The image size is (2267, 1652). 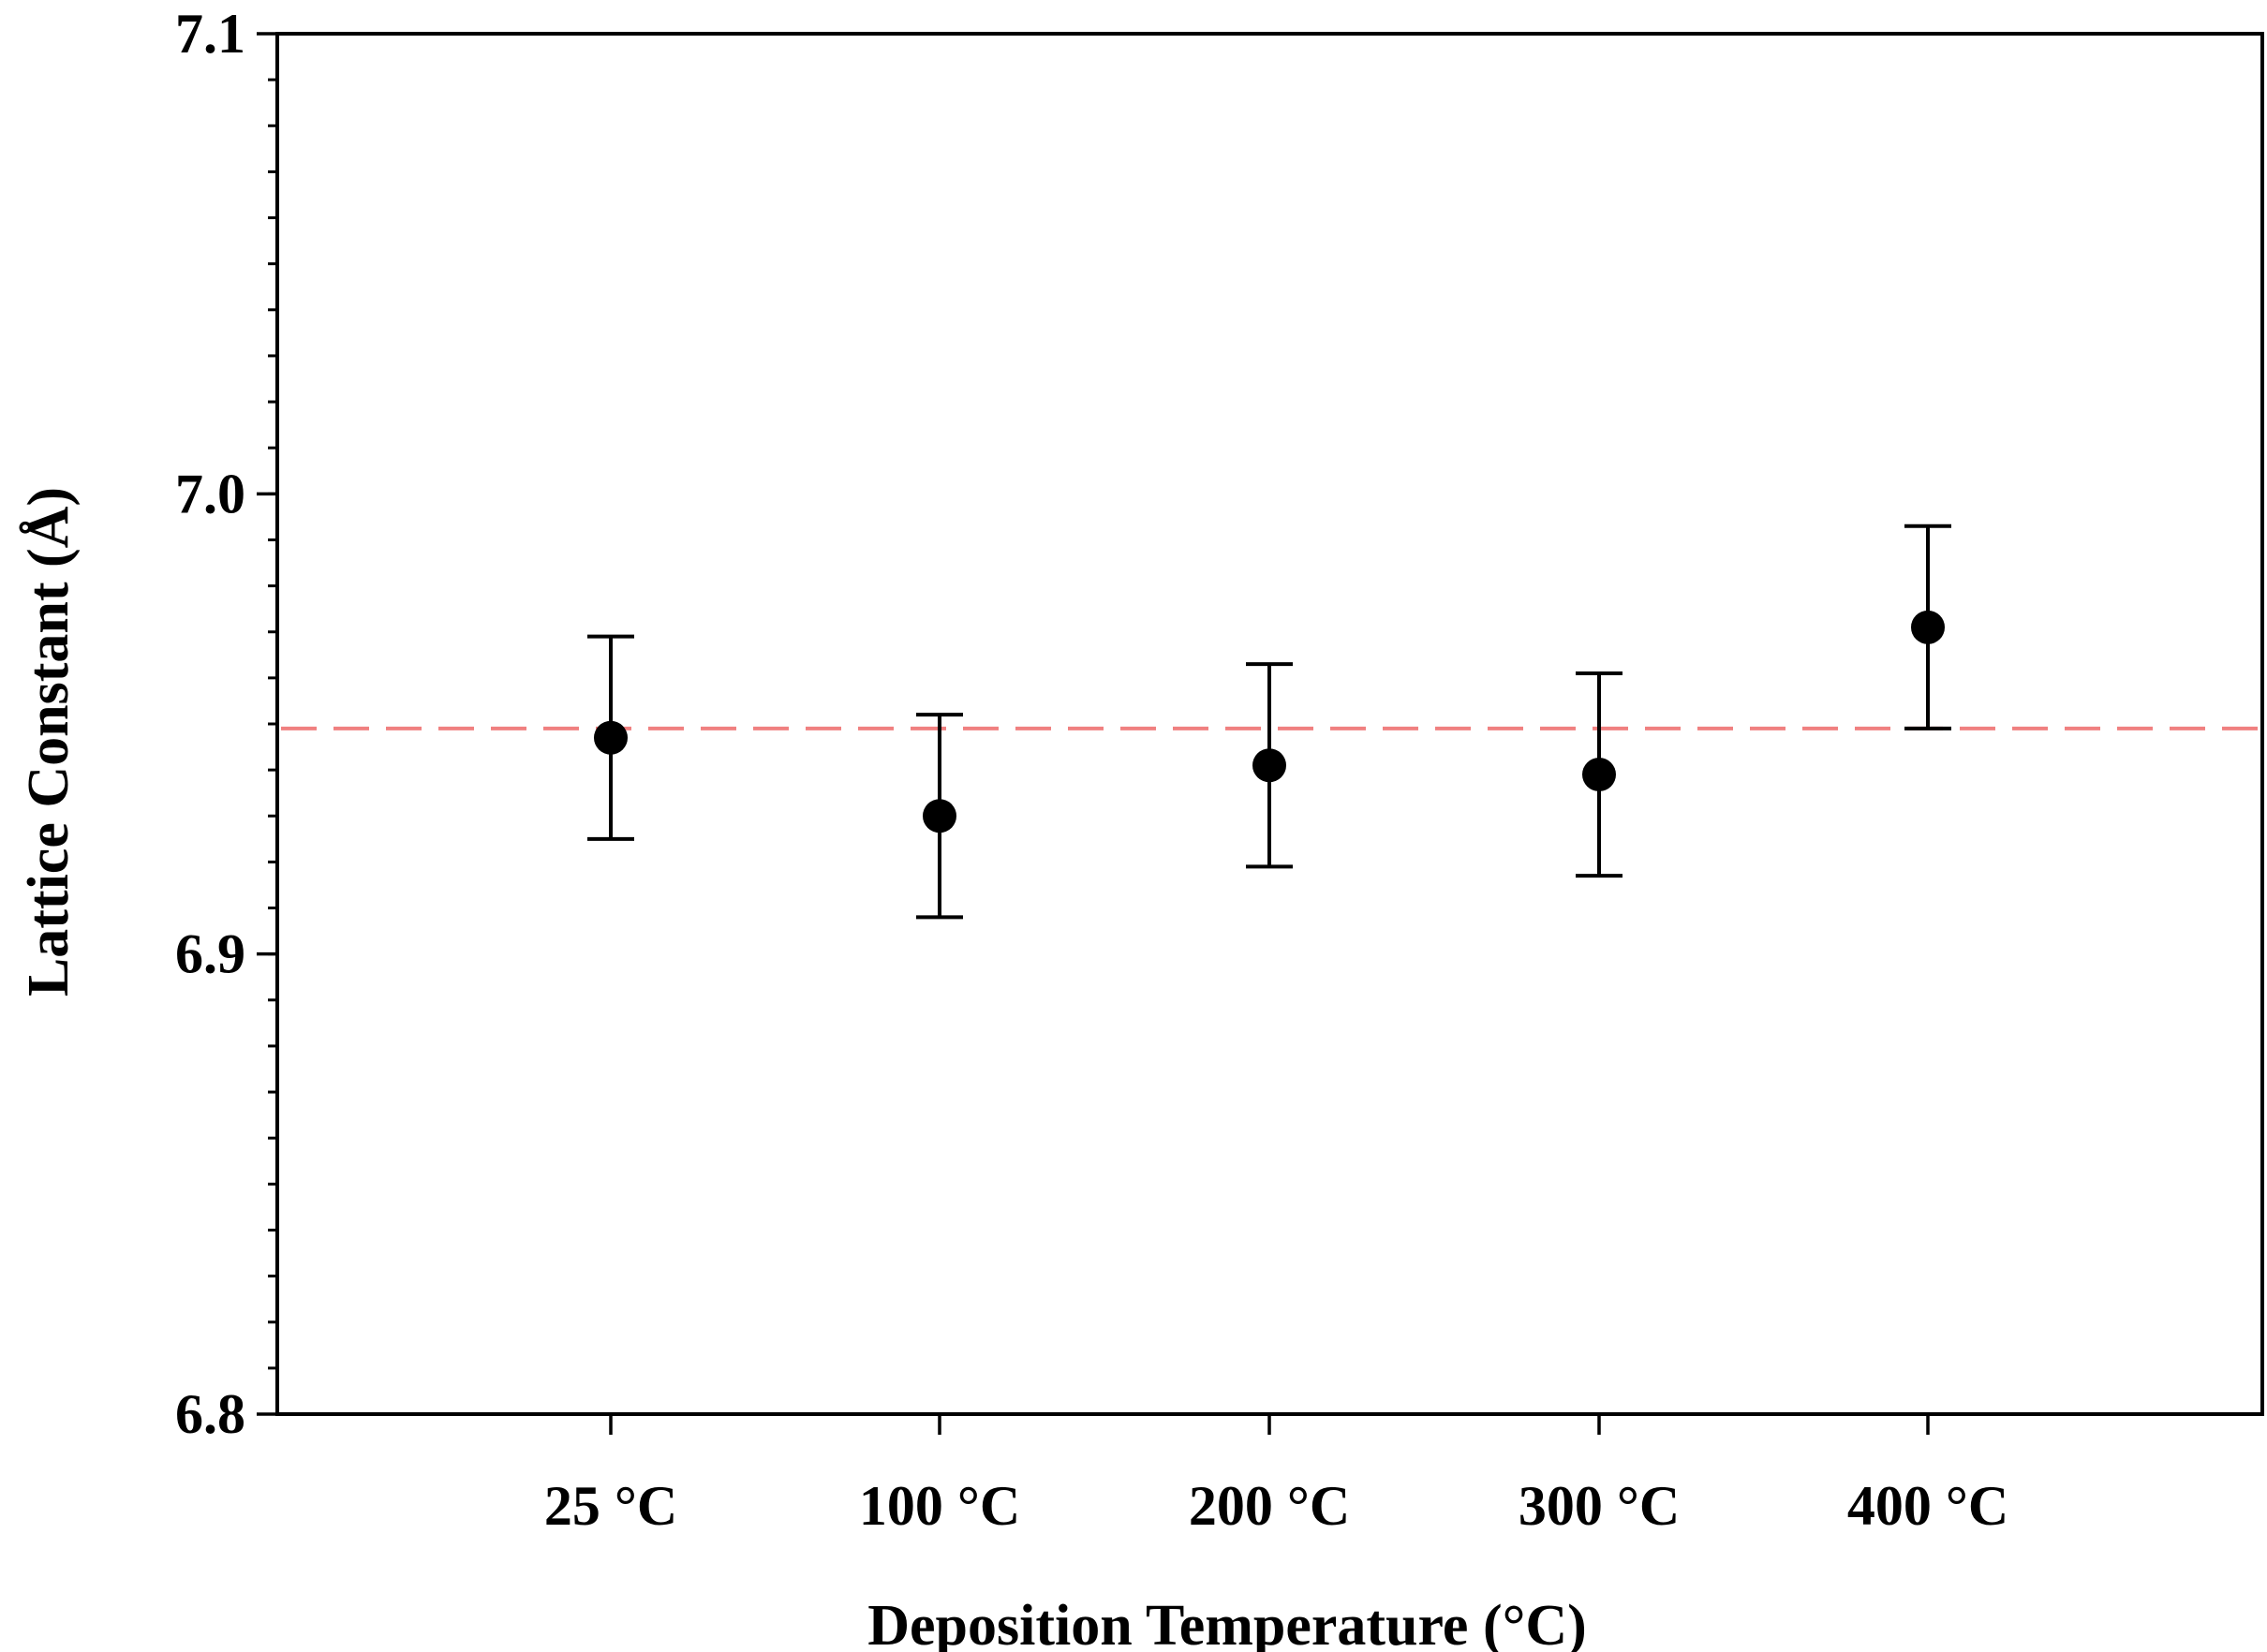 I want to click on y-tick-label: 6.8, so click(x=210, y=1414).